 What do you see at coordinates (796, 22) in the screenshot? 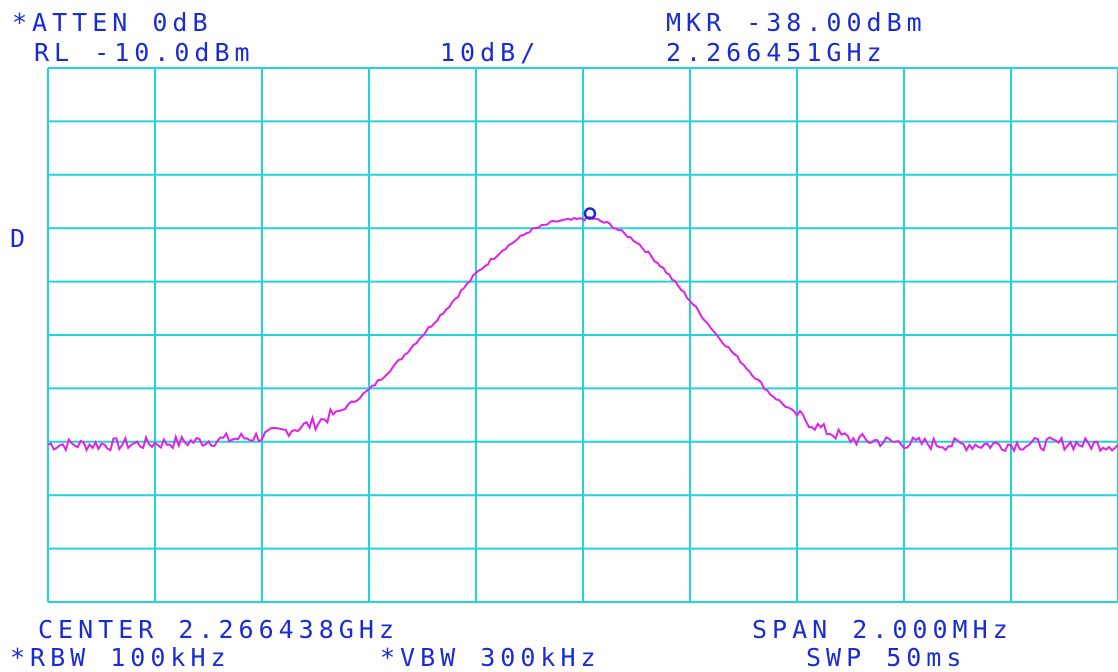
I see `marker-level-label: MKR -38.00dBm` at bounding box center [796, 22].